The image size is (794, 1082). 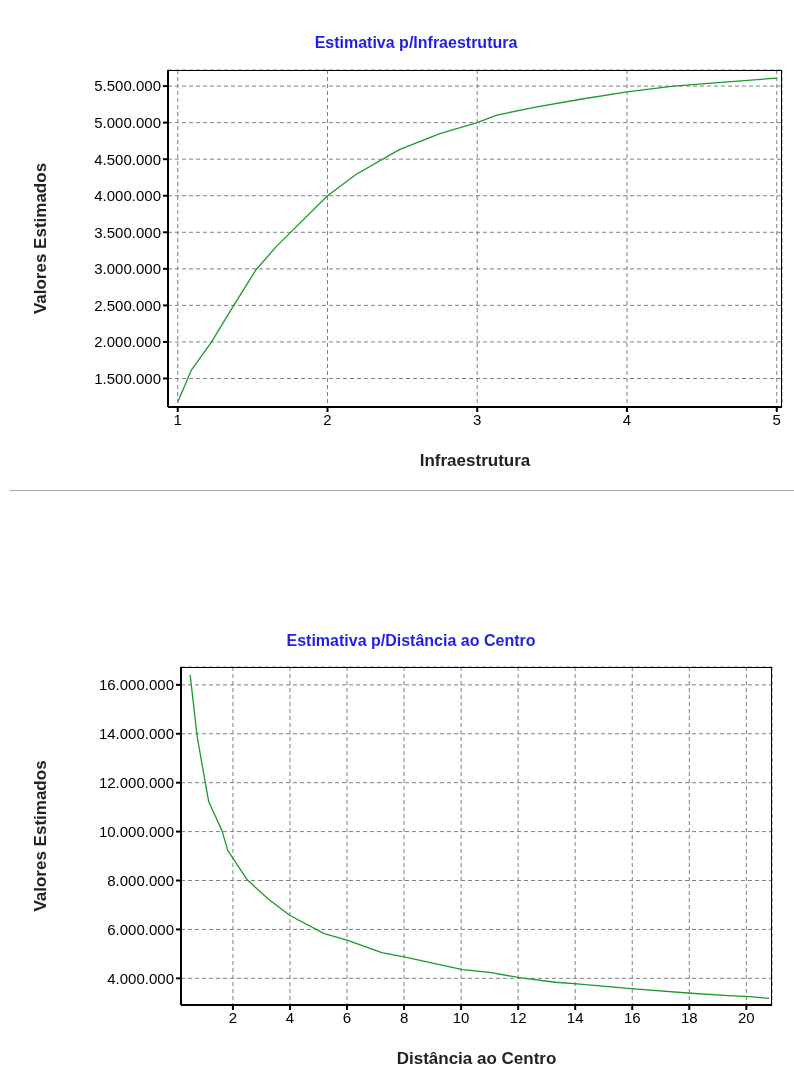 What do you see at coordinates (477, 419) in the screenshot?
I see `x-tick-label: 3` at bounding box center [477, 419].